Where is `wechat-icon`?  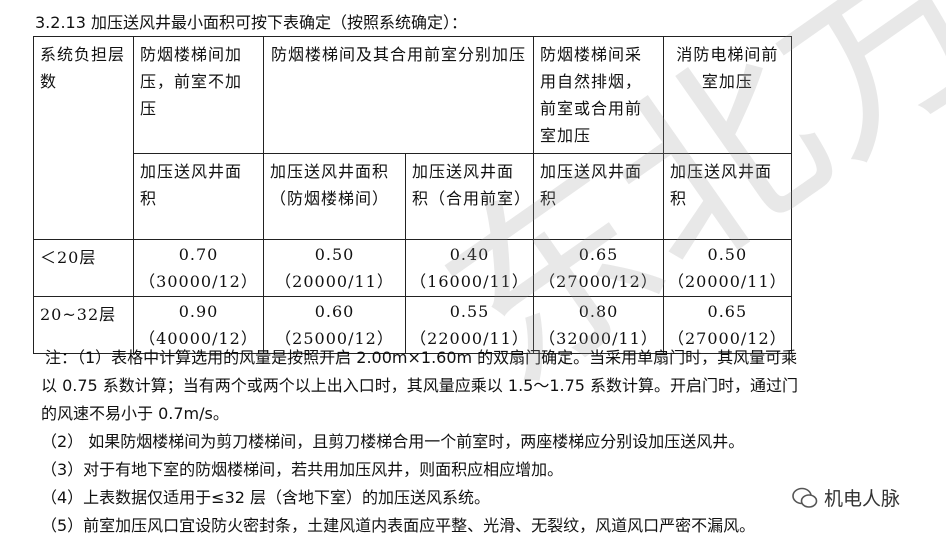 wechat-icon is located at coordinates (805, 497).